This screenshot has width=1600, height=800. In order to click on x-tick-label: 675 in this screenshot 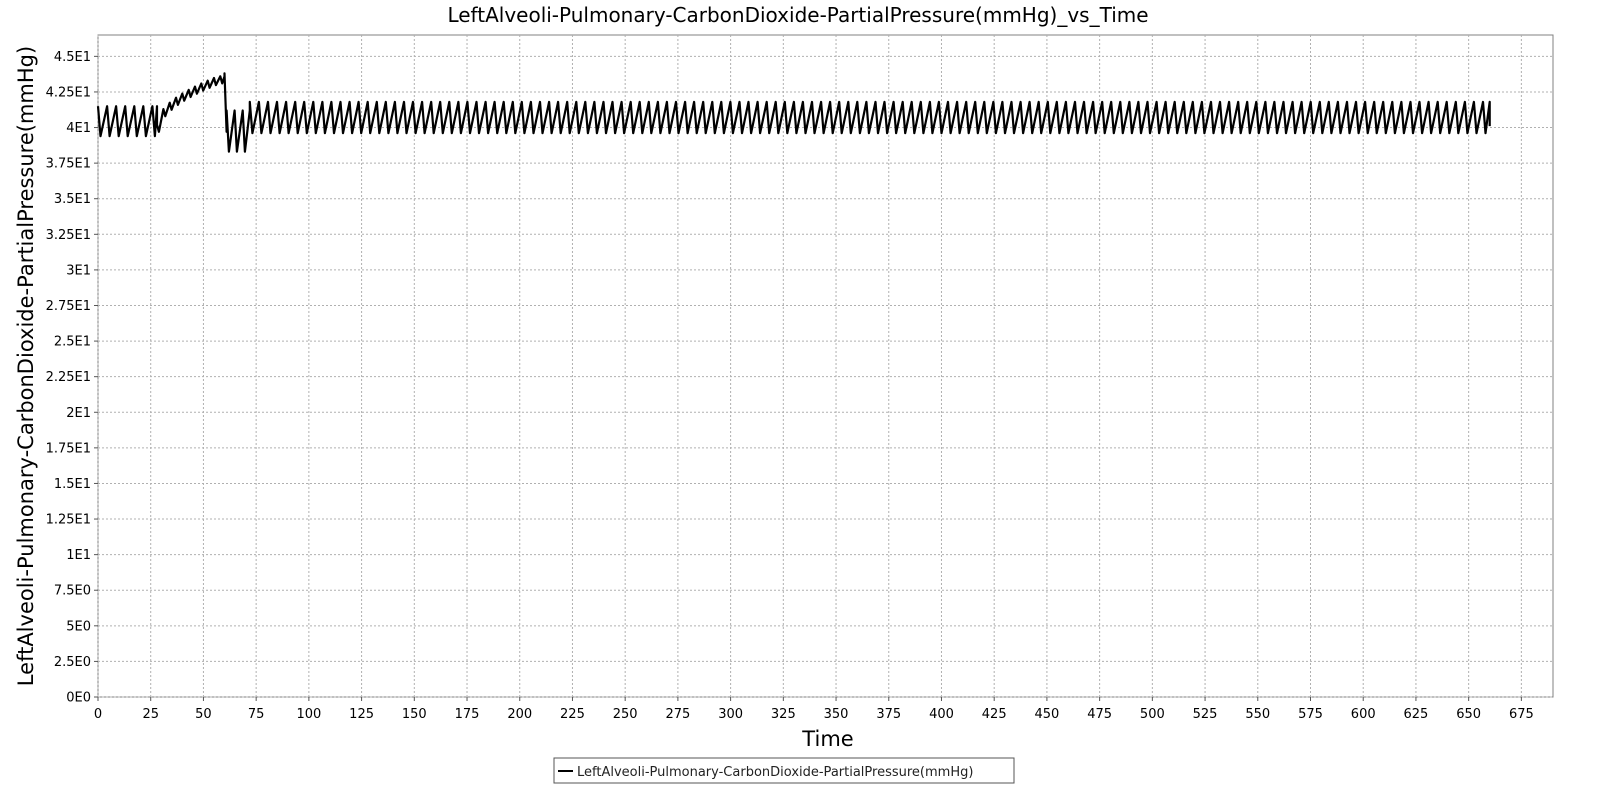, I will do `click(1521, 714)`.